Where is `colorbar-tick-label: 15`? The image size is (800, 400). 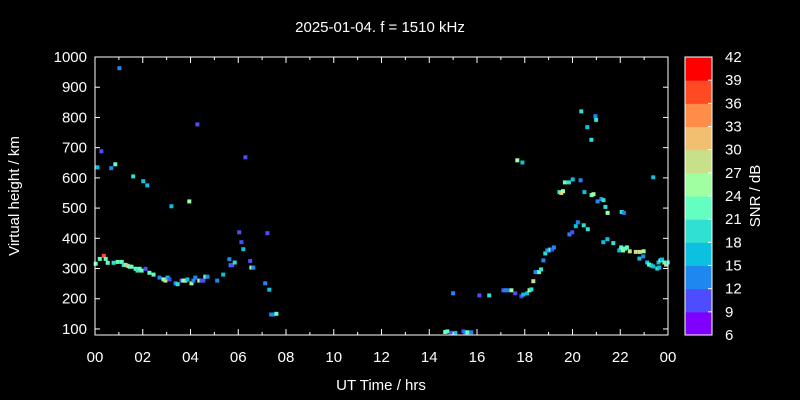
colorbar-tick-label: 15 is located at coordinates (733, 266).